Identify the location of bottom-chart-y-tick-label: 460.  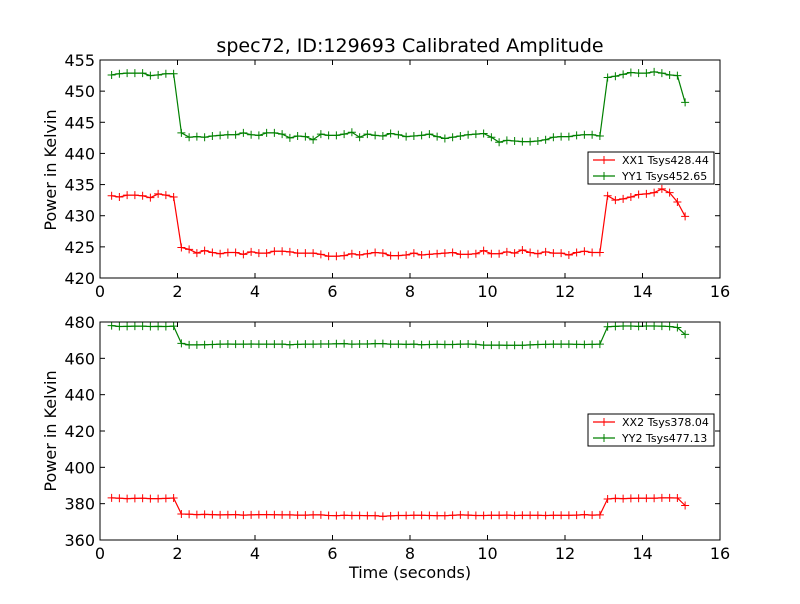
(79, 358).